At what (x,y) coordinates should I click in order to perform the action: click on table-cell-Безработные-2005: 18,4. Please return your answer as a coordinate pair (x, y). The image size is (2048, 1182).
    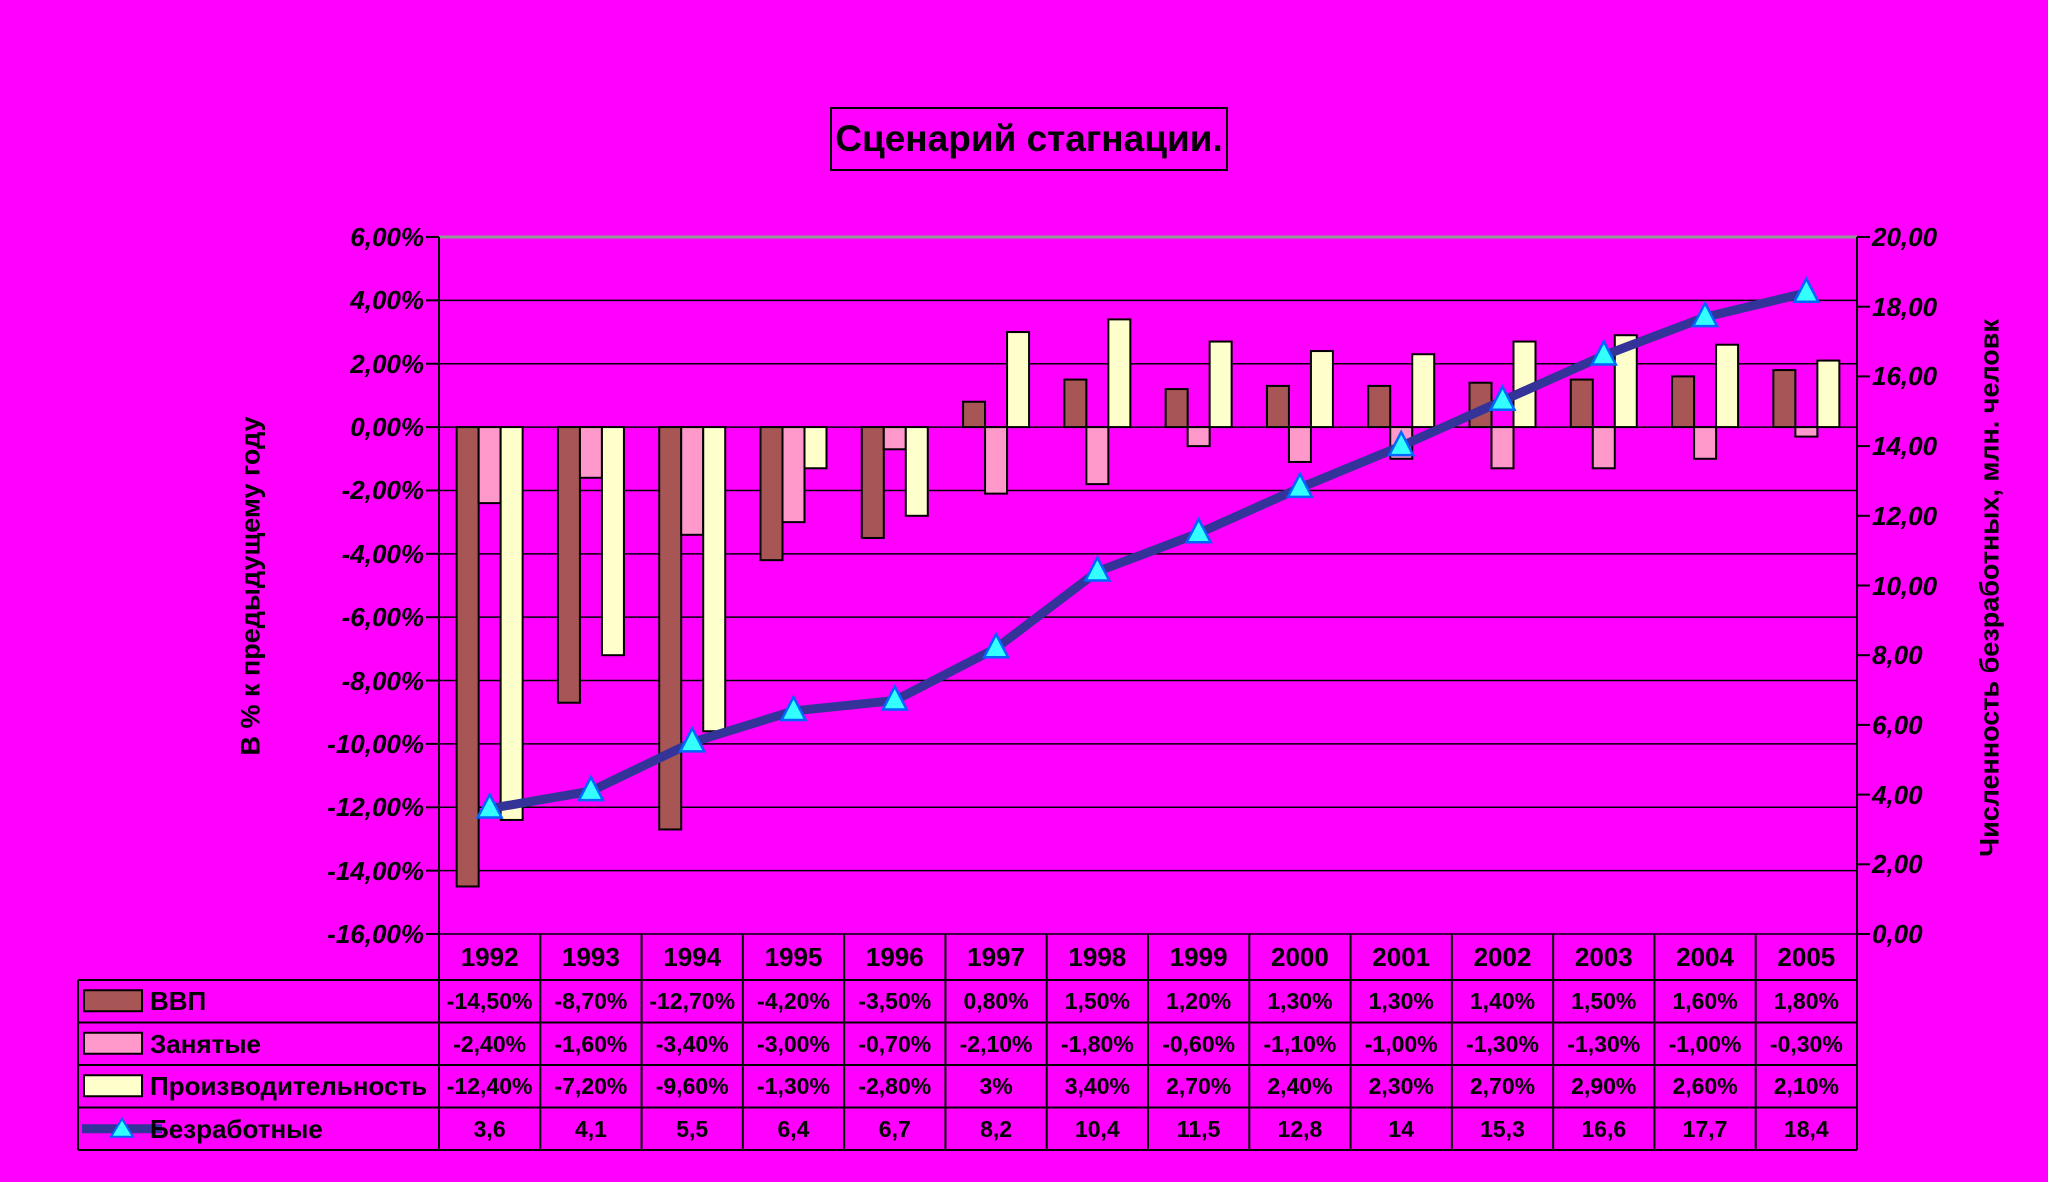
    Looking at the image, I should click on (1806, 1128).